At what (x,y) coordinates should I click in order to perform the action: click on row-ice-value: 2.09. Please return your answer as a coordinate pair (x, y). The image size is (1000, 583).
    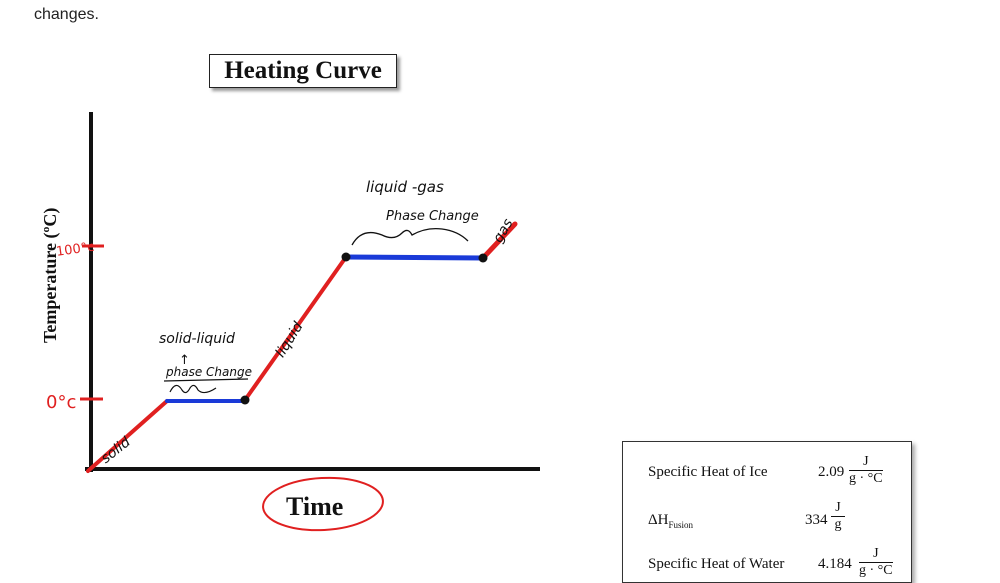
    Looking at the image, I should click on (831, 472).